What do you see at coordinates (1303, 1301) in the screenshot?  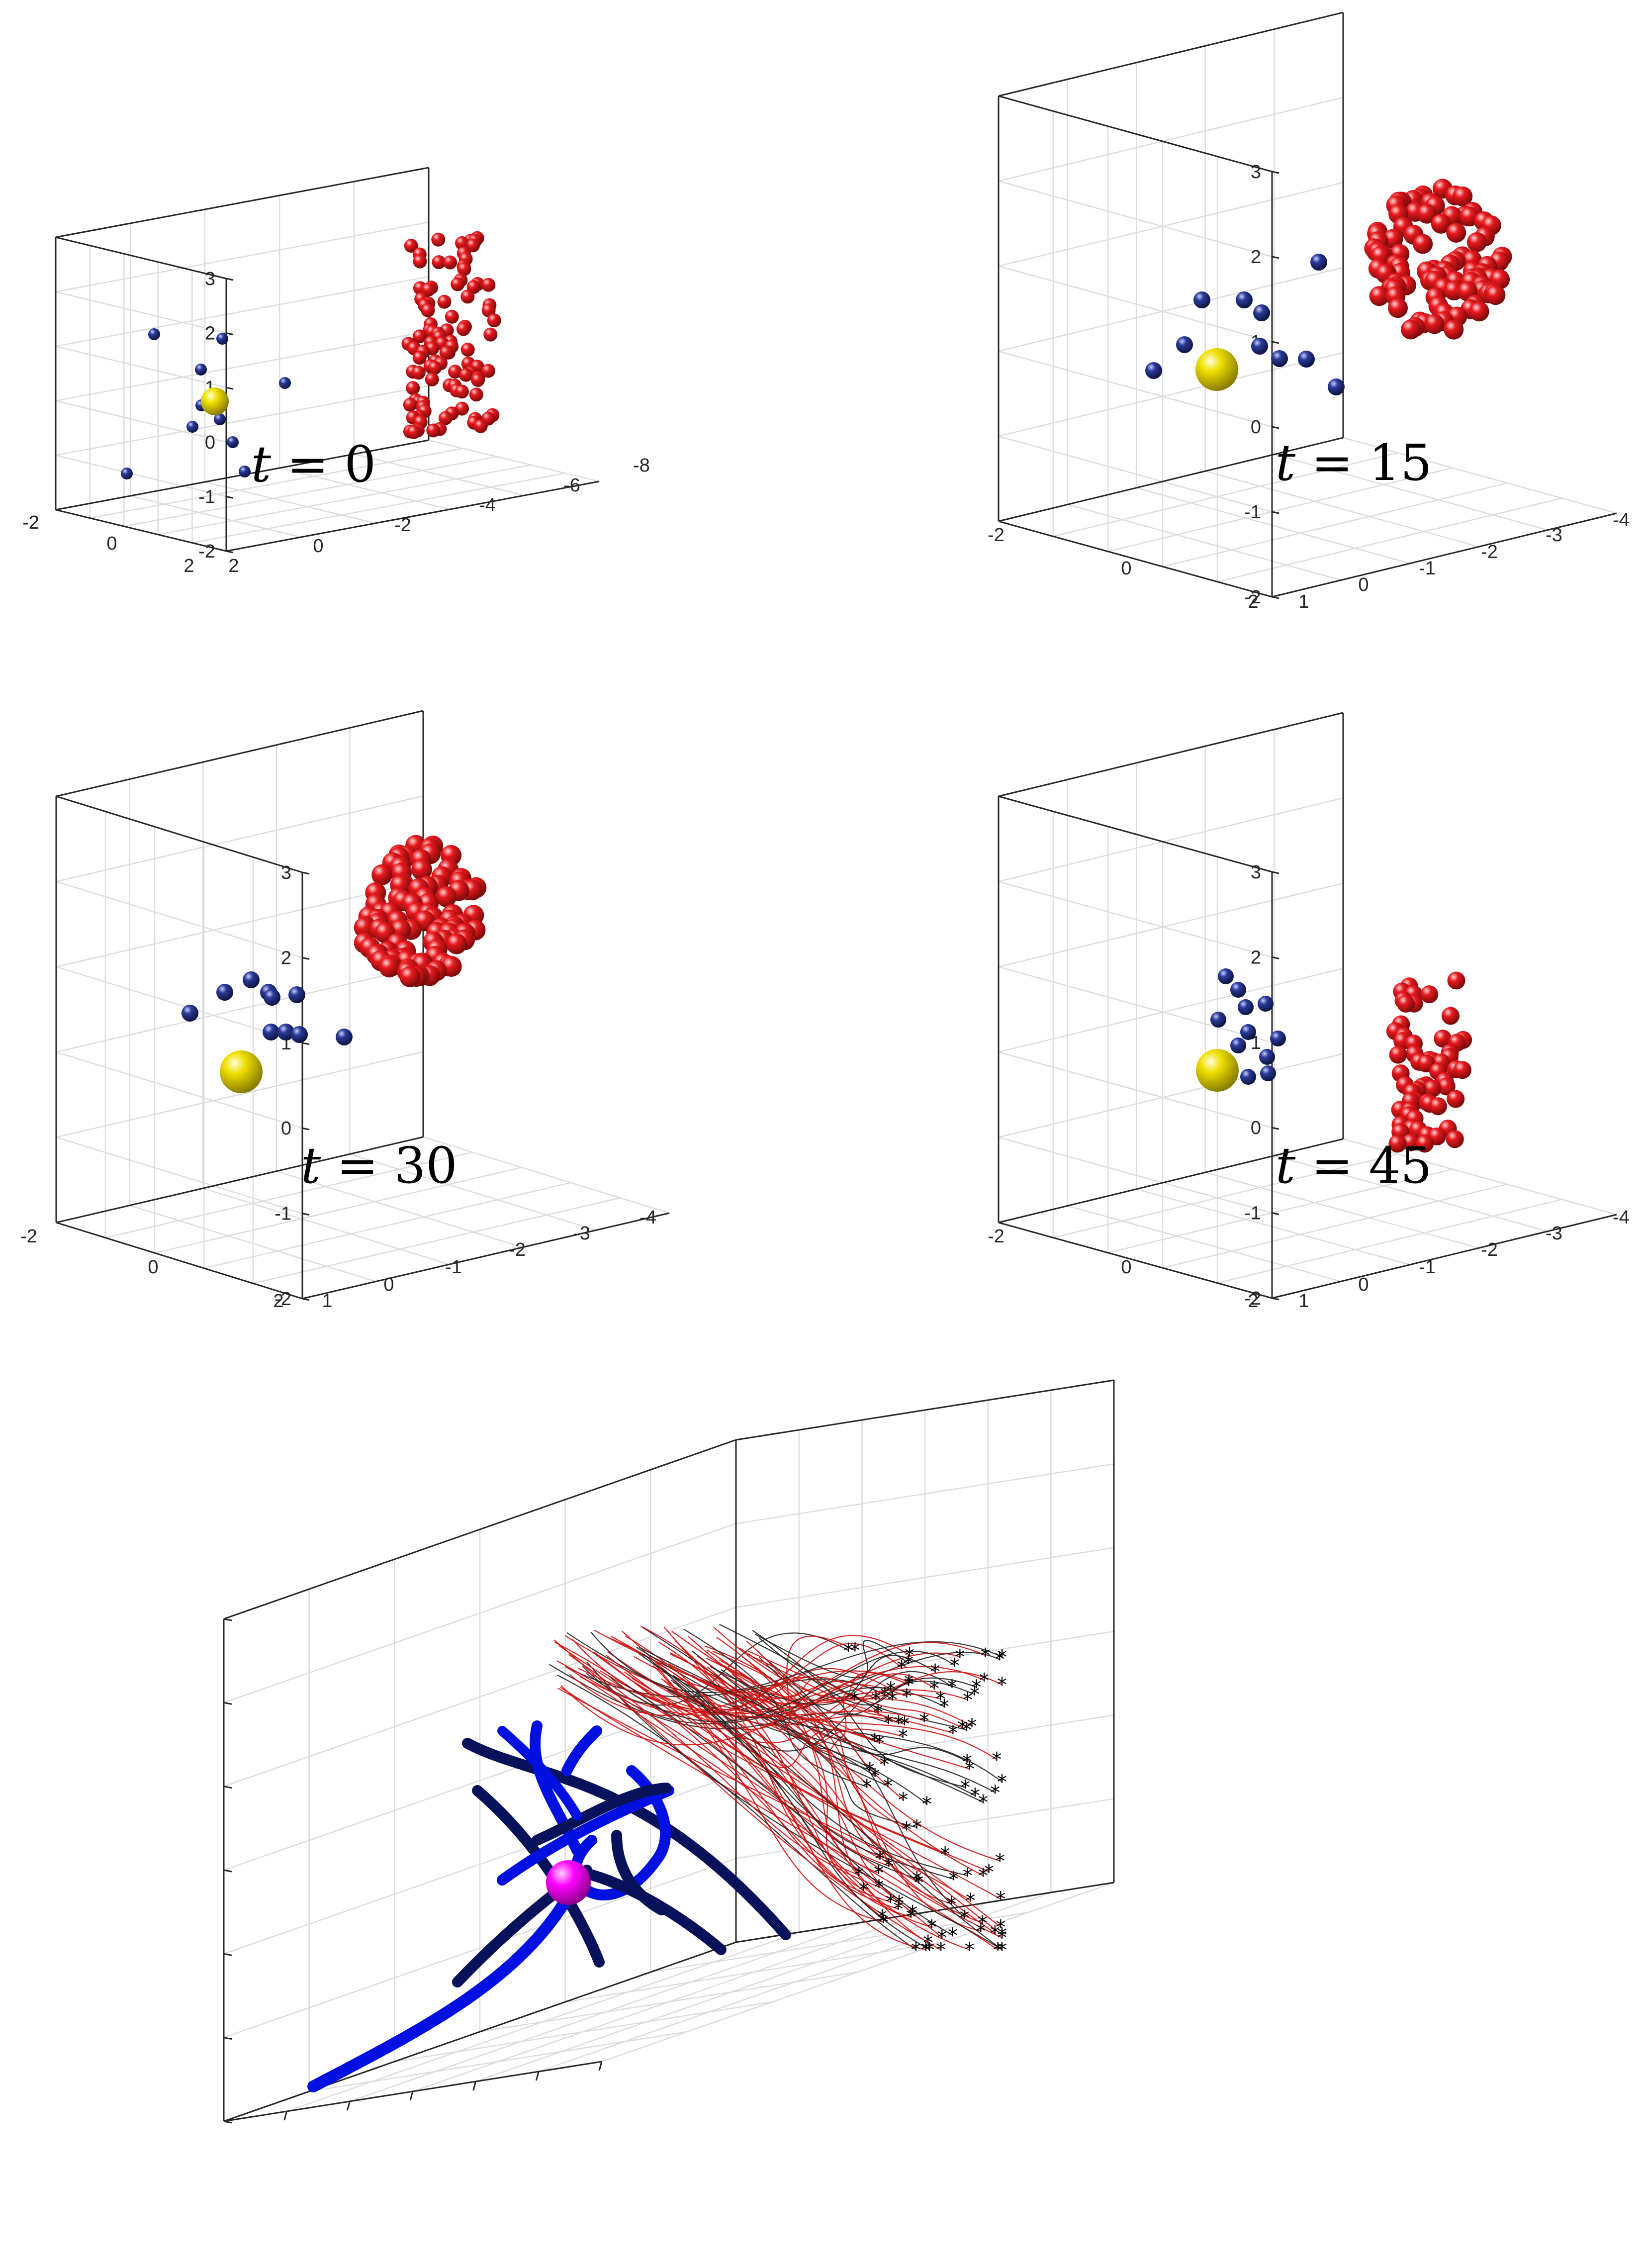 I see `y-tick-label: 1` at bounding box center [1303, 1301].